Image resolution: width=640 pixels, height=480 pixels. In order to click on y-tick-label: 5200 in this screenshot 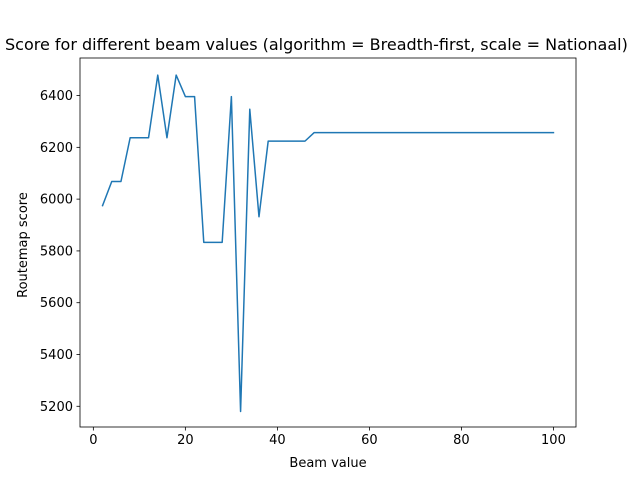, I will do `click(56, 407)`.